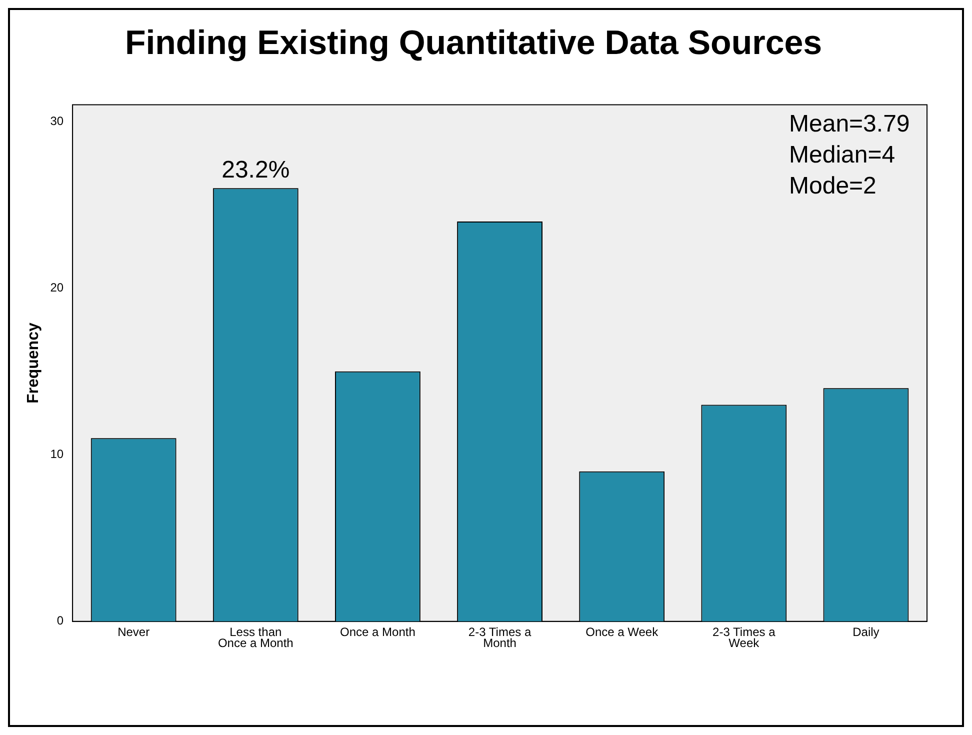  I want to click on y-axis-title: Frequency, so click(33, 363).